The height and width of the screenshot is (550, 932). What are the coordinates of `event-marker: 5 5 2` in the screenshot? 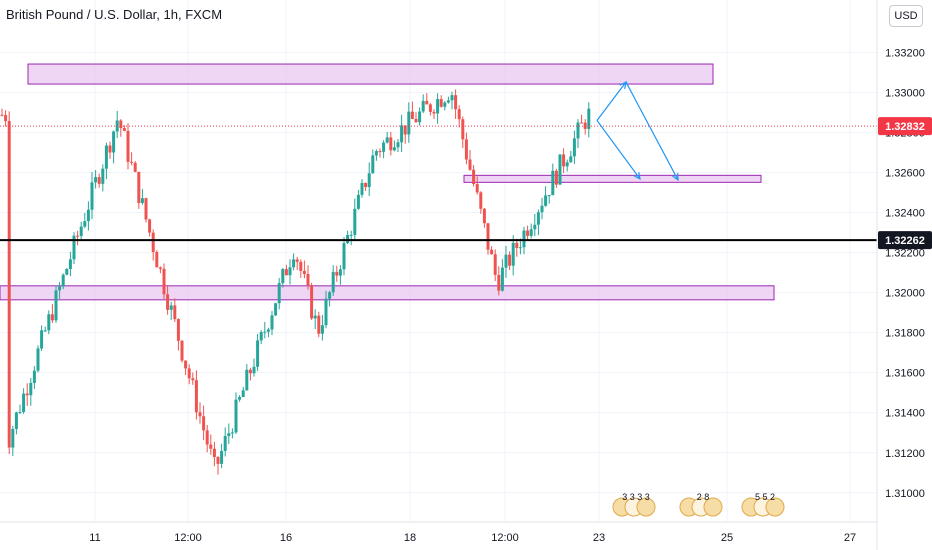 It's located at (763, 504).